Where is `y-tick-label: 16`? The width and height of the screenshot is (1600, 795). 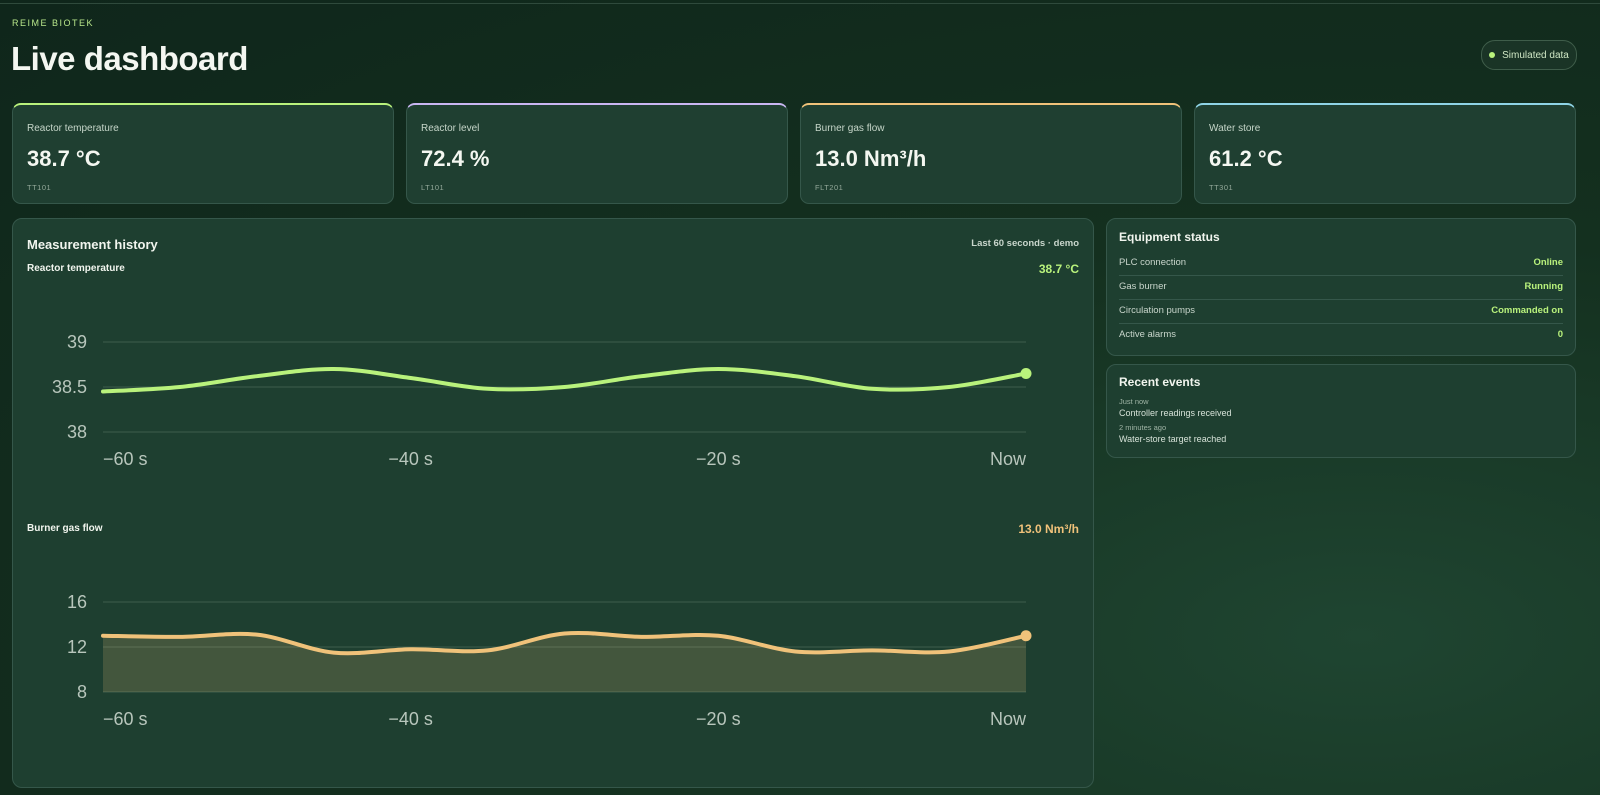
y-tick-label: 16 is located at coordinates (77, 602).